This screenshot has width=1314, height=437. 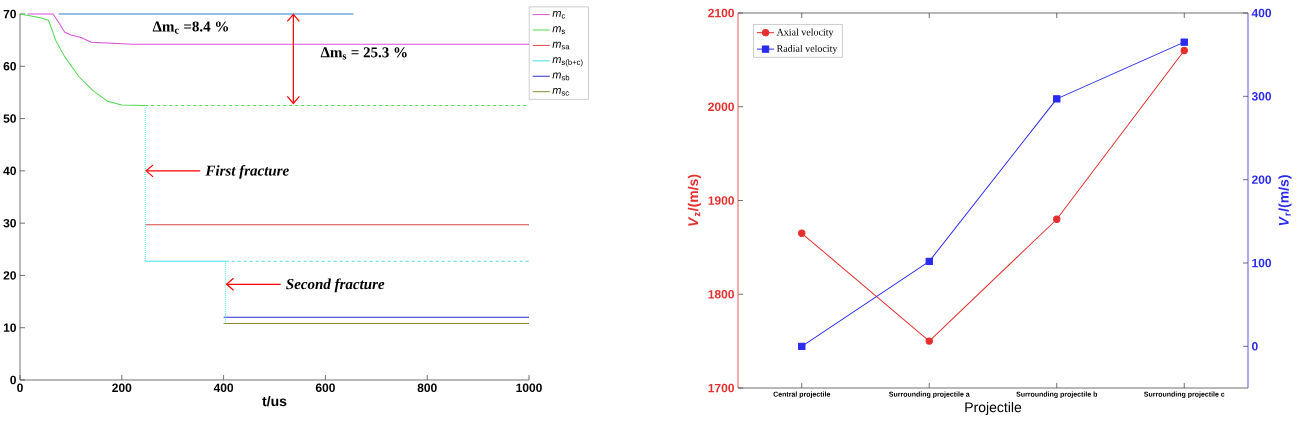 I want to click on x-tick-label: 200, so click(x=122, y=388).